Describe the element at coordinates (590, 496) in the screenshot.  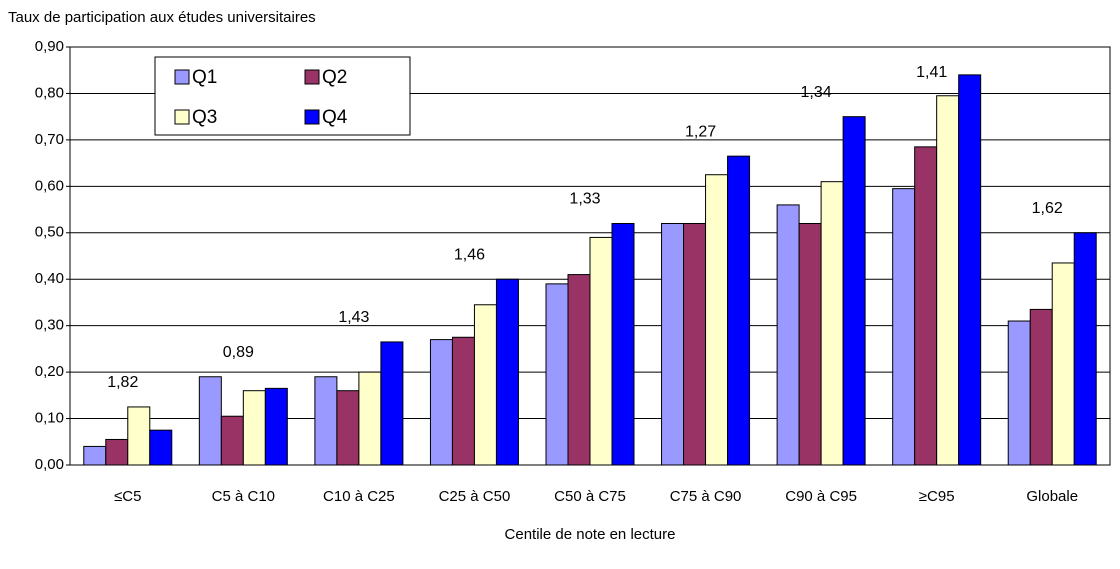
I see `x-tick-label: C50 à C75` at that location.